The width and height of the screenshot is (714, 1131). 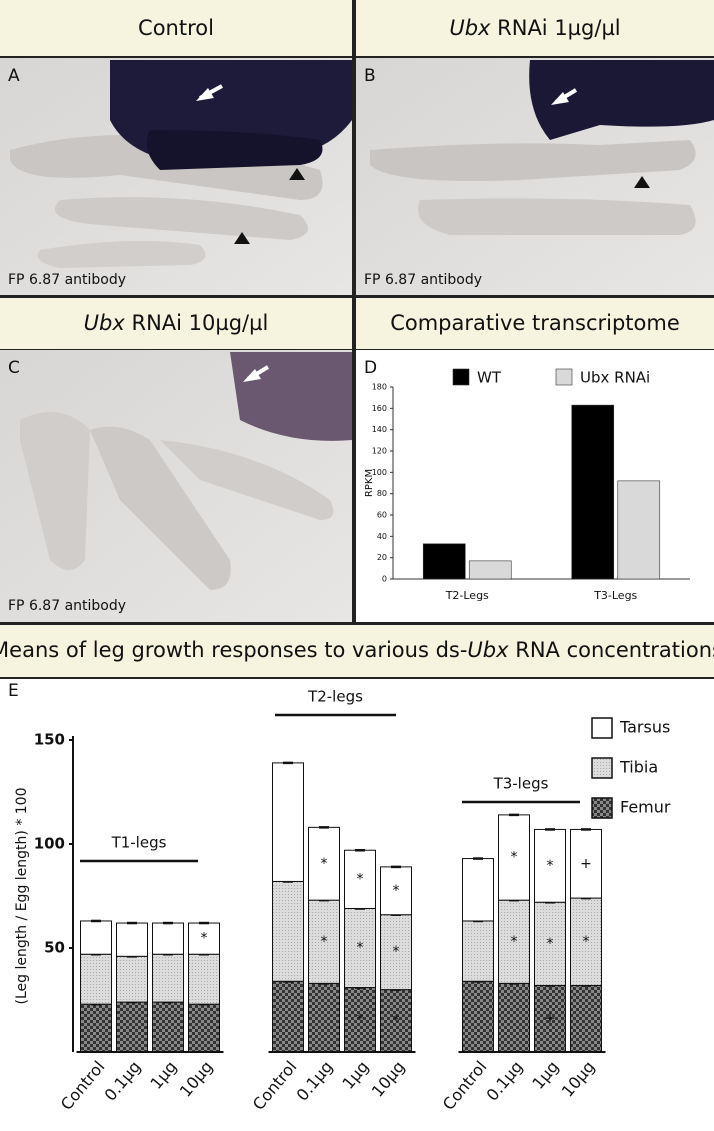 I want to click on y-tick-label: 40, so click(x=382, y=536).